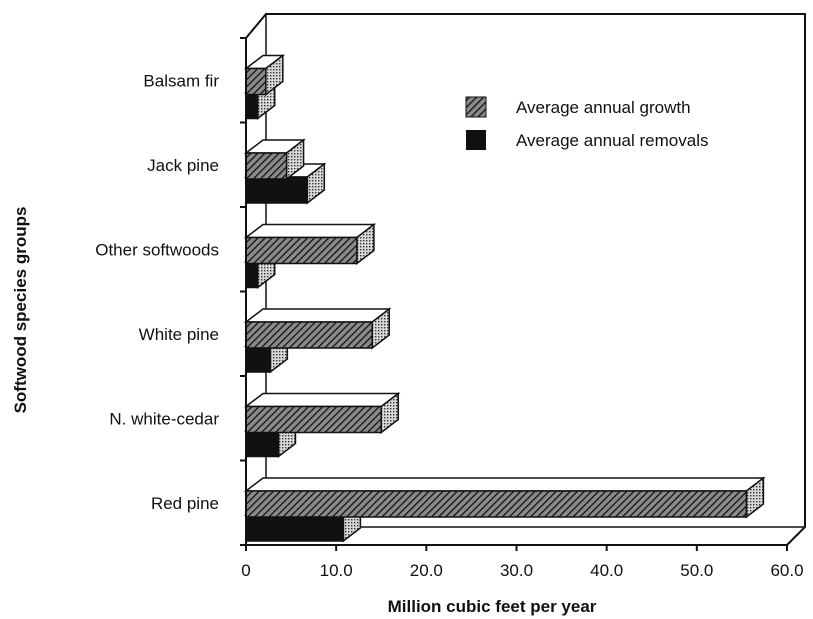  Describe the element at coordinates (603, 107) in the screenshot. I see `legend-label-growth: Average annual growth` at that location.